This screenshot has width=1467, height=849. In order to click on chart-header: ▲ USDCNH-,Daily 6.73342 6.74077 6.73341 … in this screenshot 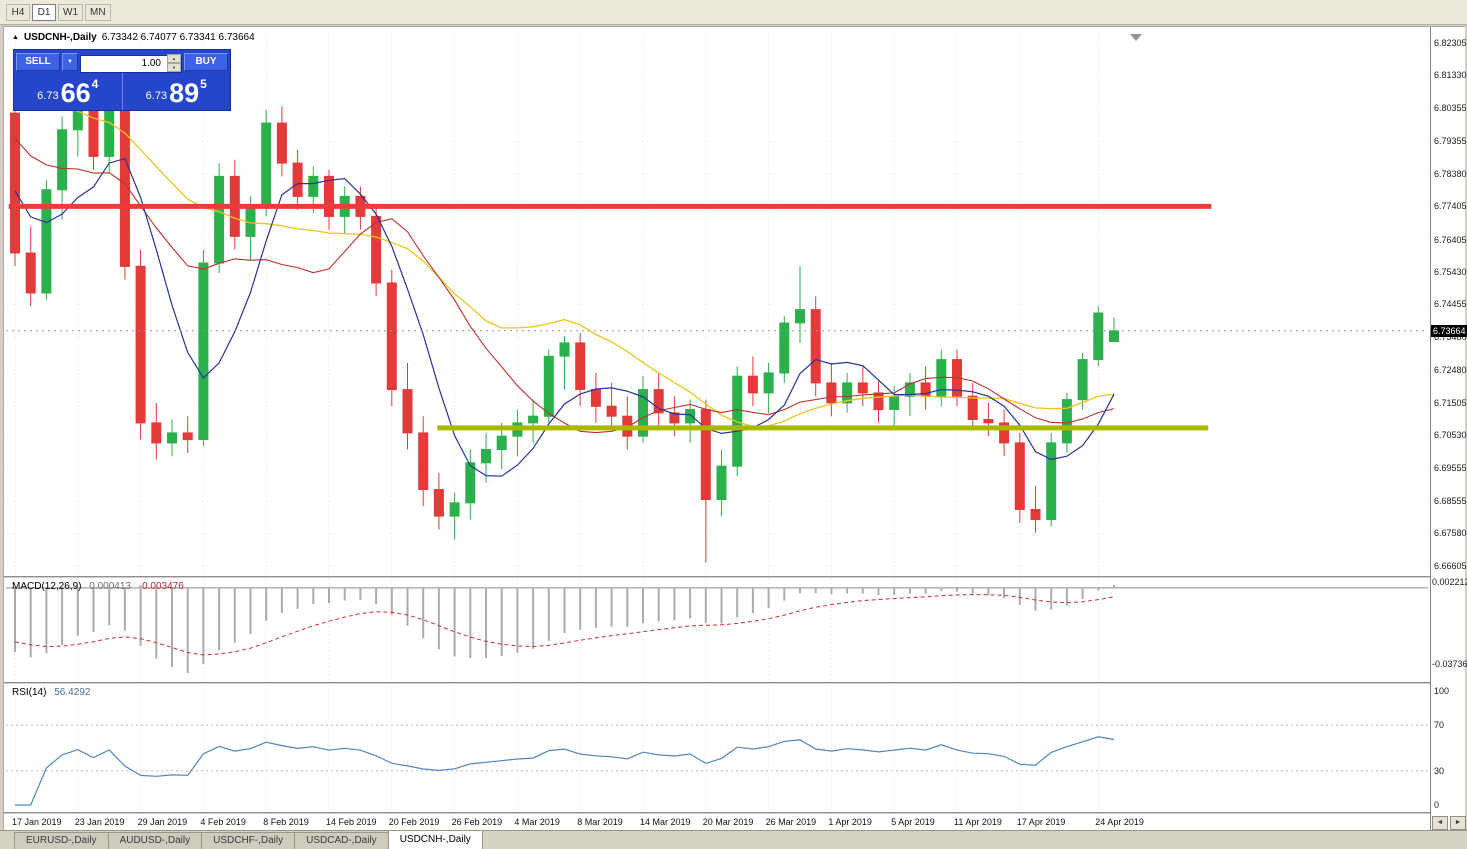, I will do `click(133, 37)`.